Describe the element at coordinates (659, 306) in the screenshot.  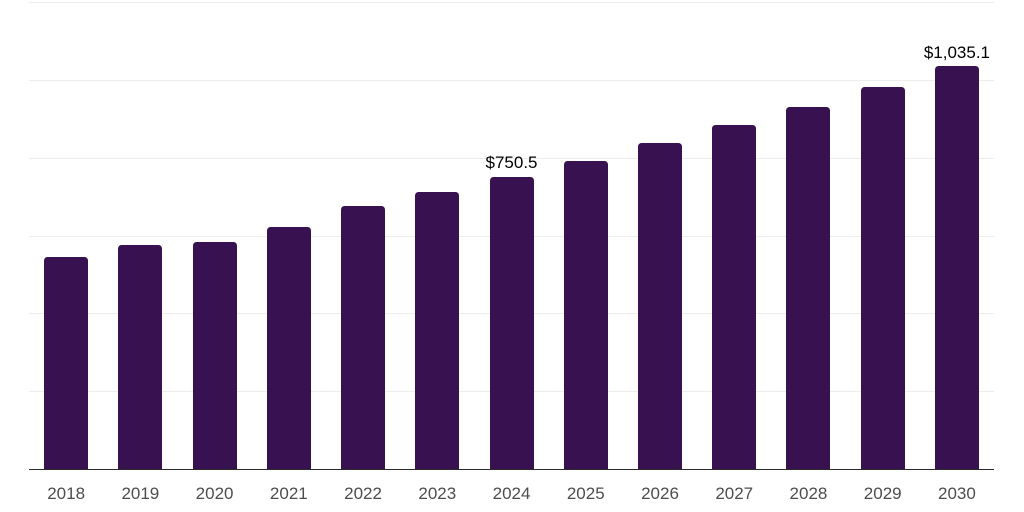
I see `bar-2026` at that location.